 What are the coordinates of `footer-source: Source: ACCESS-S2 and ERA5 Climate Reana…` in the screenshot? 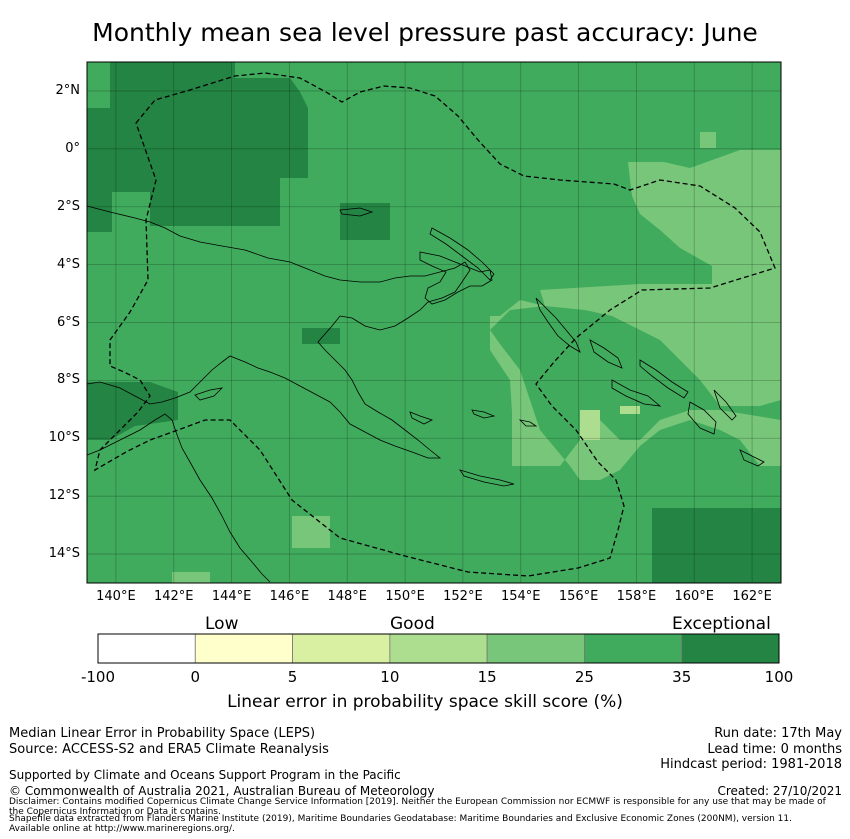 It's located at (169, 749).